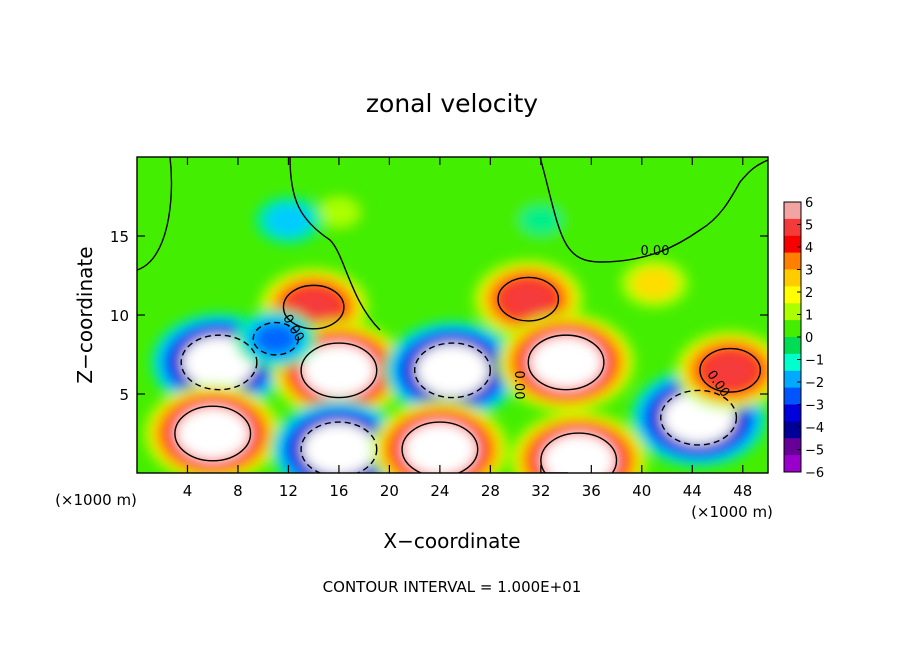 The height and width of the screenshot is (654, 904). I want to click on colorbar-tick-label: 0, so click(809, 338).